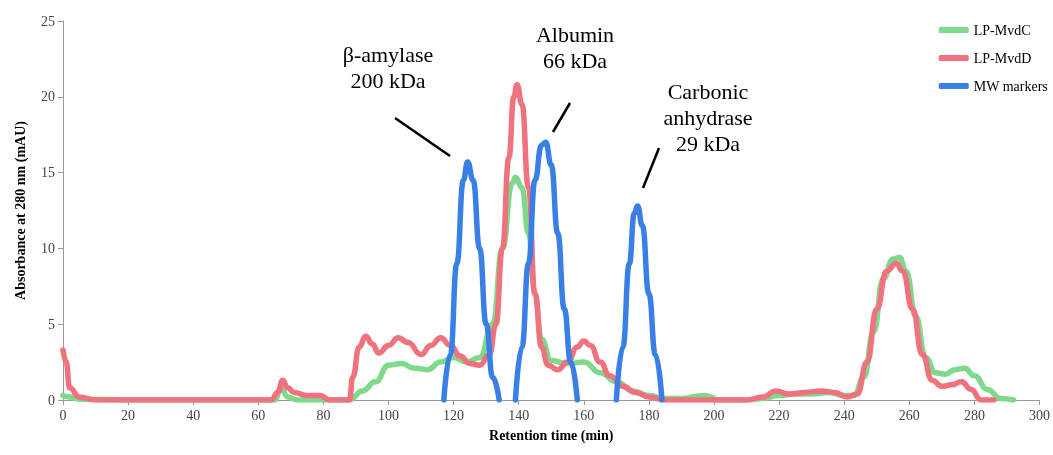 The width and height of the screenshot is (1053, 455). Describe the element at coordinates (1039, 415) in the screenshot. I see `x-tick-label: 300` at that location.